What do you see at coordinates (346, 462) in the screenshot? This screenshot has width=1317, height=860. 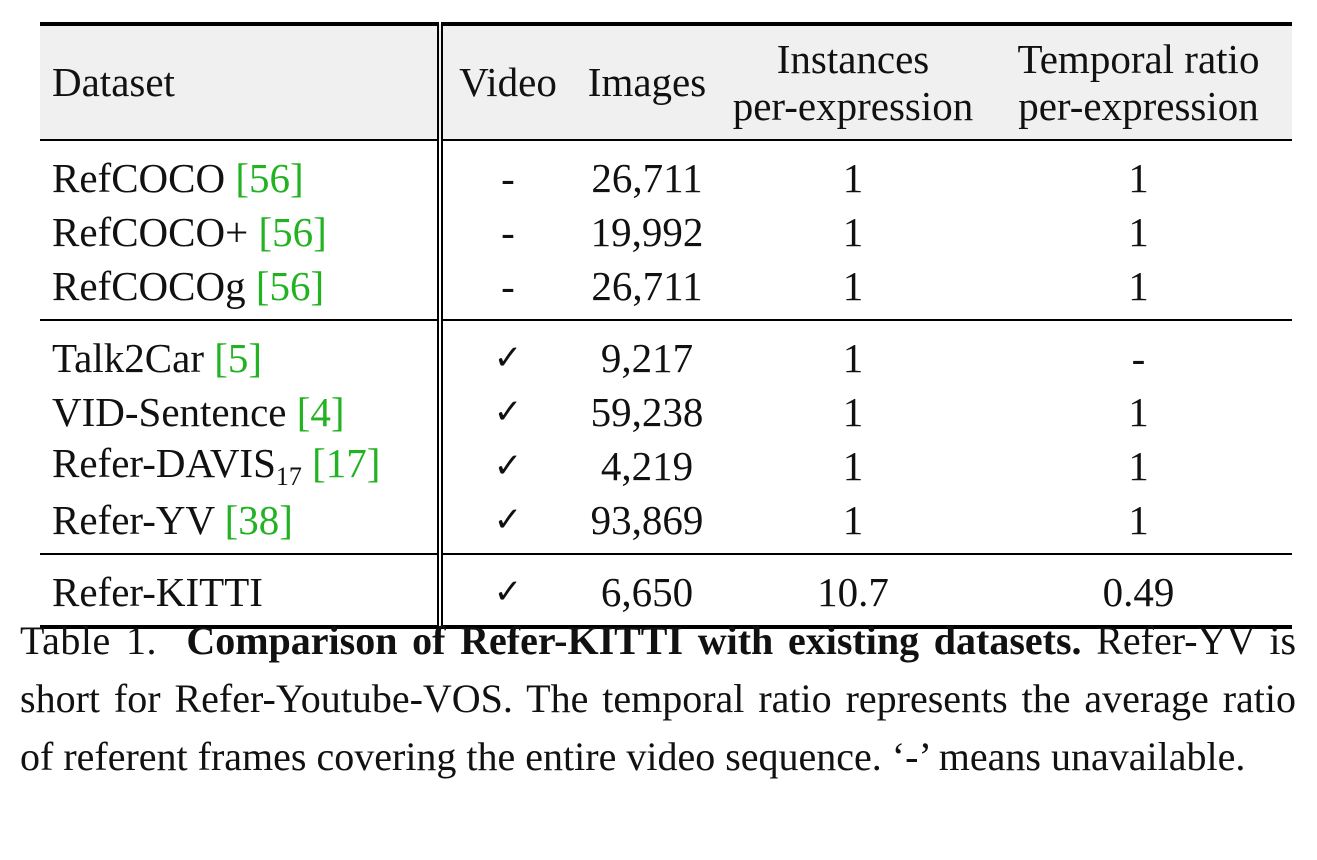 I see `citation-link: [17]` at bounding box center [346, 462].